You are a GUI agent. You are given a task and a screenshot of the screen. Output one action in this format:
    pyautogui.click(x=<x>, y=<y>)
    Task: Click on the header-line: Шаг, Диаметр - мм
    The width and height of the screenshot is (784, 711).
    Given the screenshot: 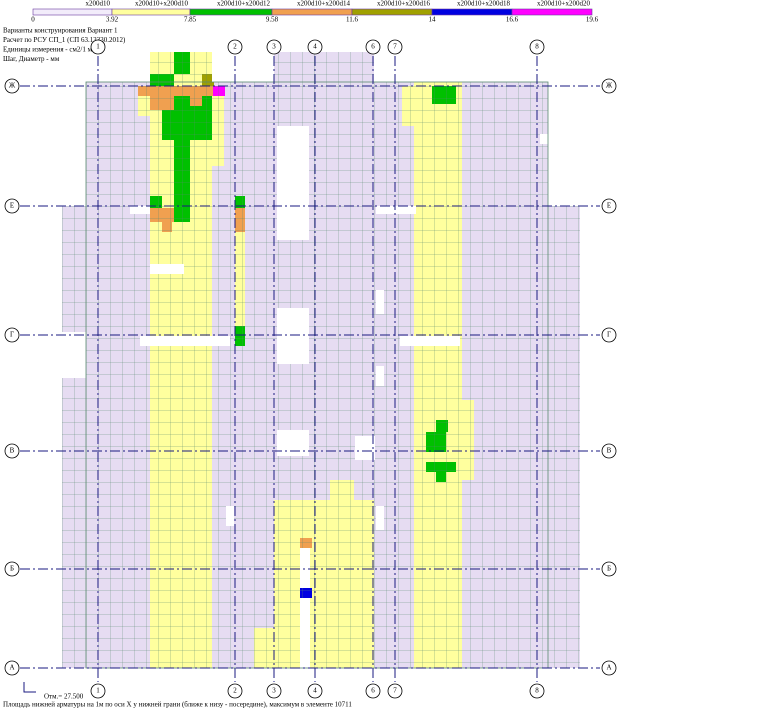 What is the action you would take?
    pyautogui.click(x=31, y=59)
    